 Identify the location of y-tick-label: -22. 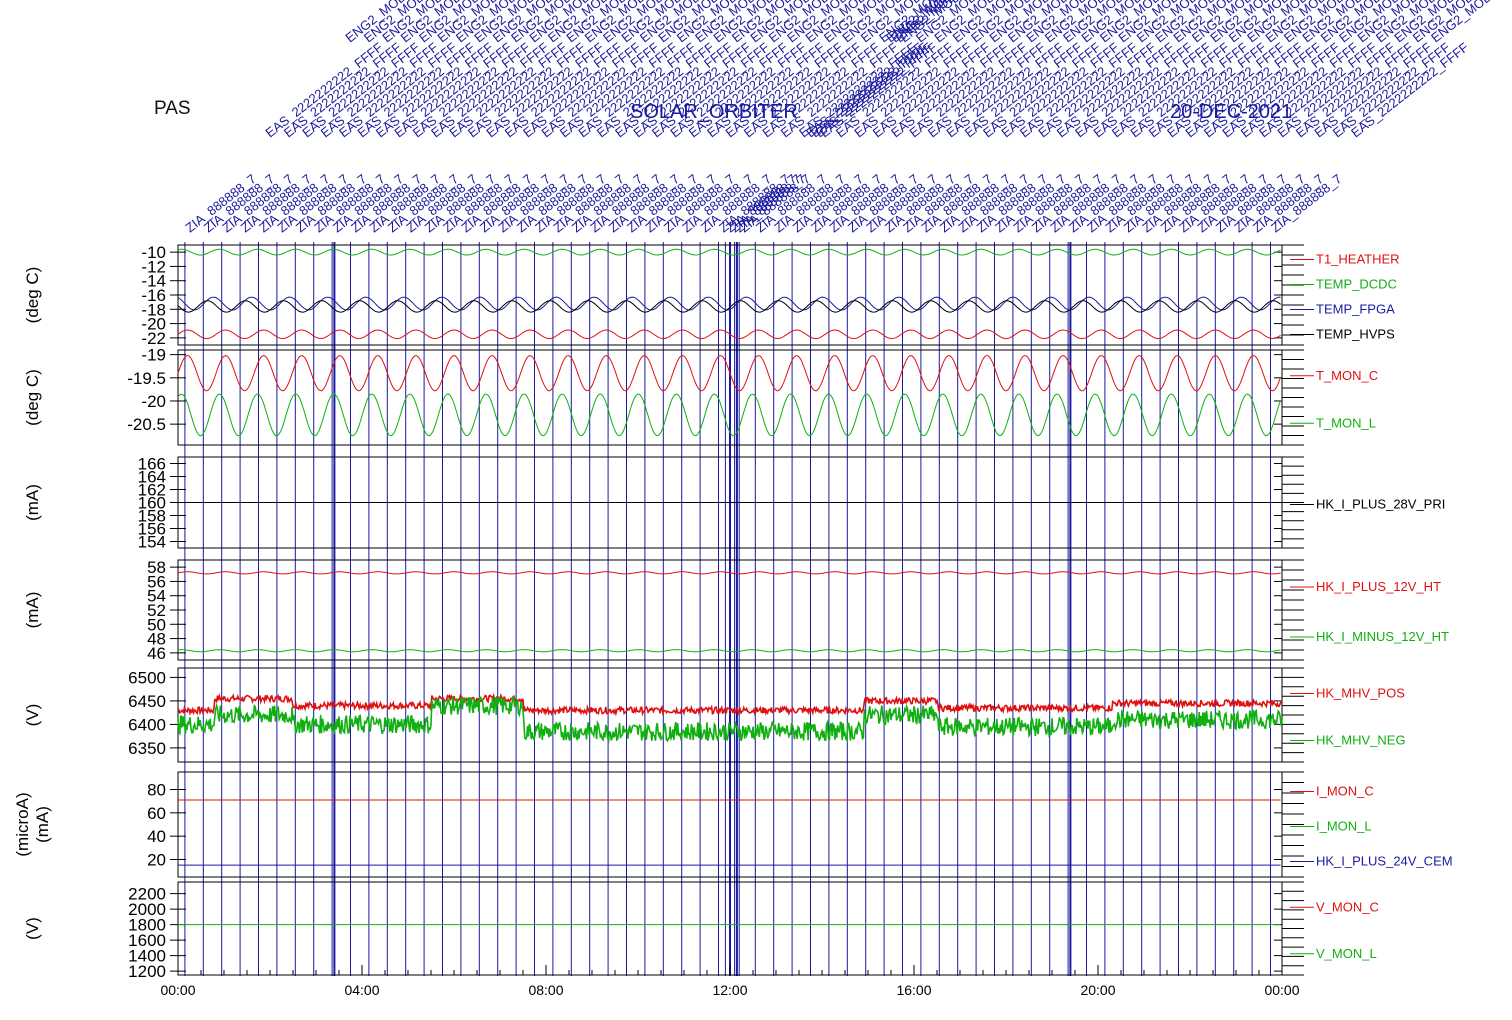
(153, 338).